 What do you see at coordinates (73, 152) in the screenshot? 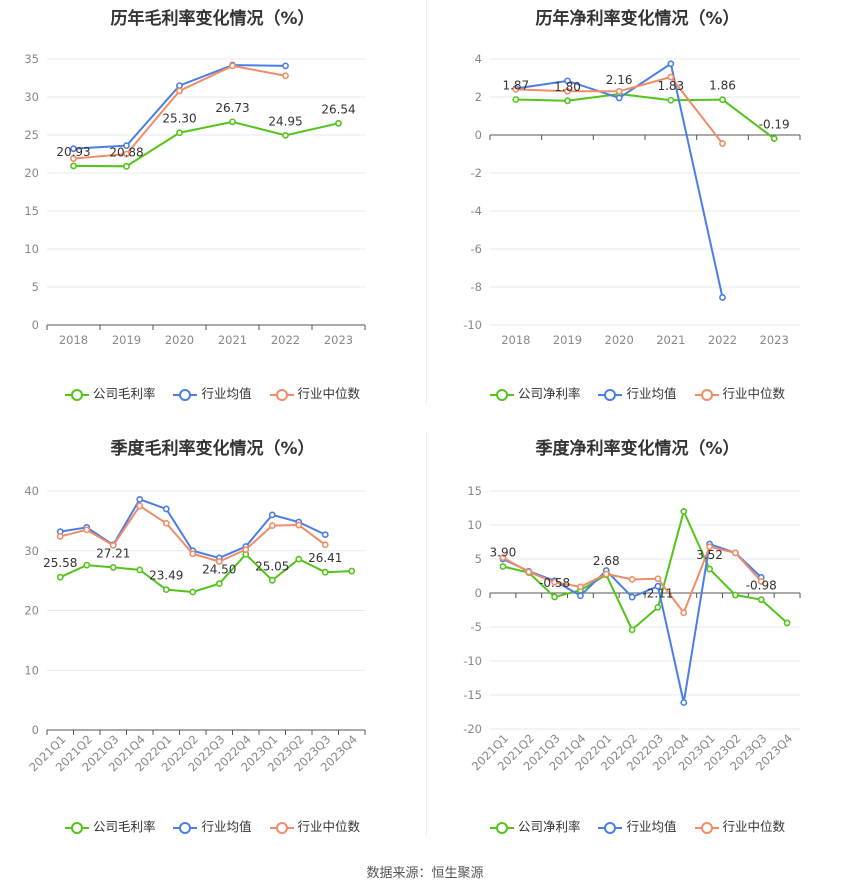
I see `data-label: 20.93` at bounding box center [73, 152].